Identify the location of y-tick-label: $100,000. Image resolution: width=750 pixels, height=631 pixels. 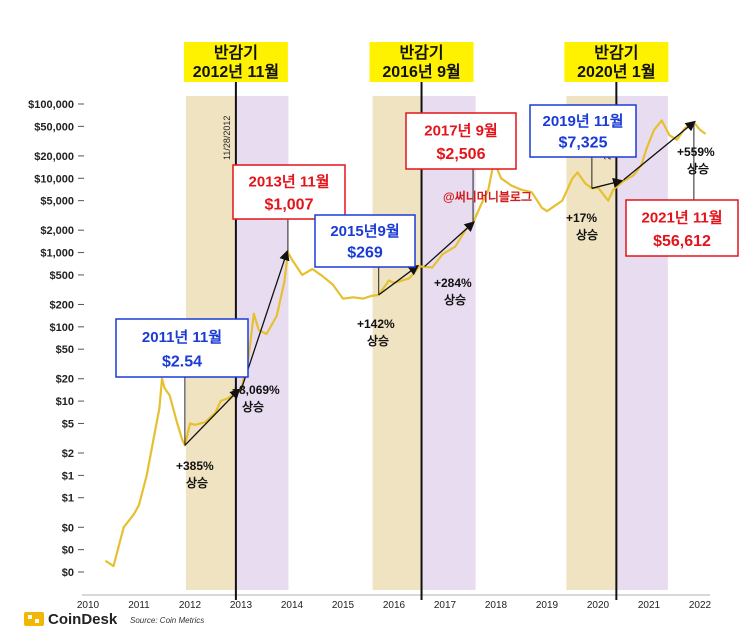
(51, 105).